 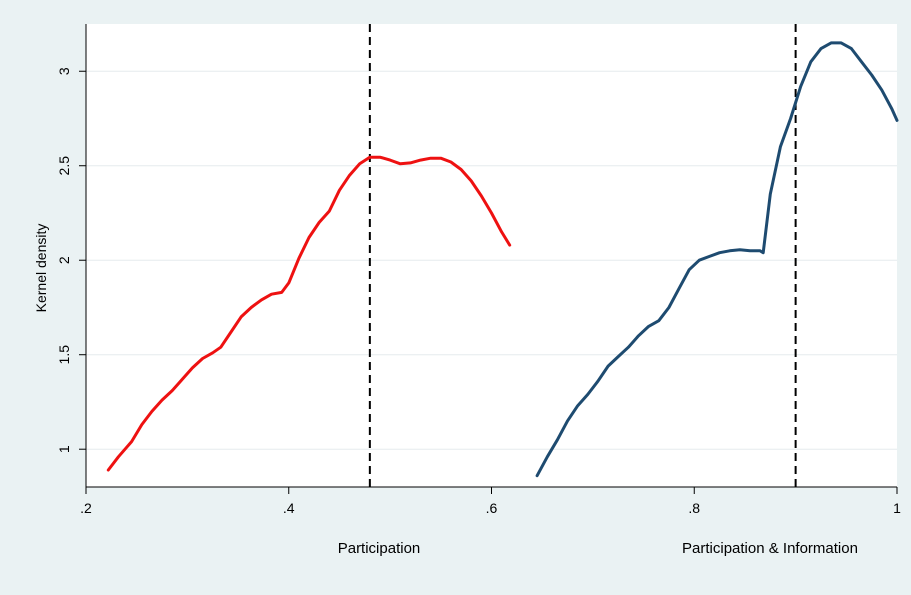 What do you see at coordinates (64, 260) in the screenshot?
I see `y-tick-label-2: 2` at bounding box center [64, 260].